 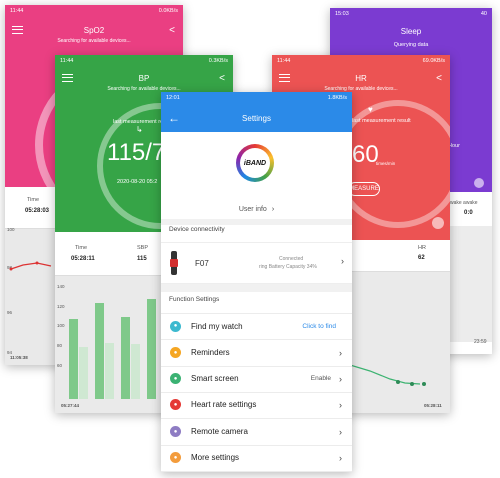 I want to click on hr-label: HR, so click(x=422, y=248).